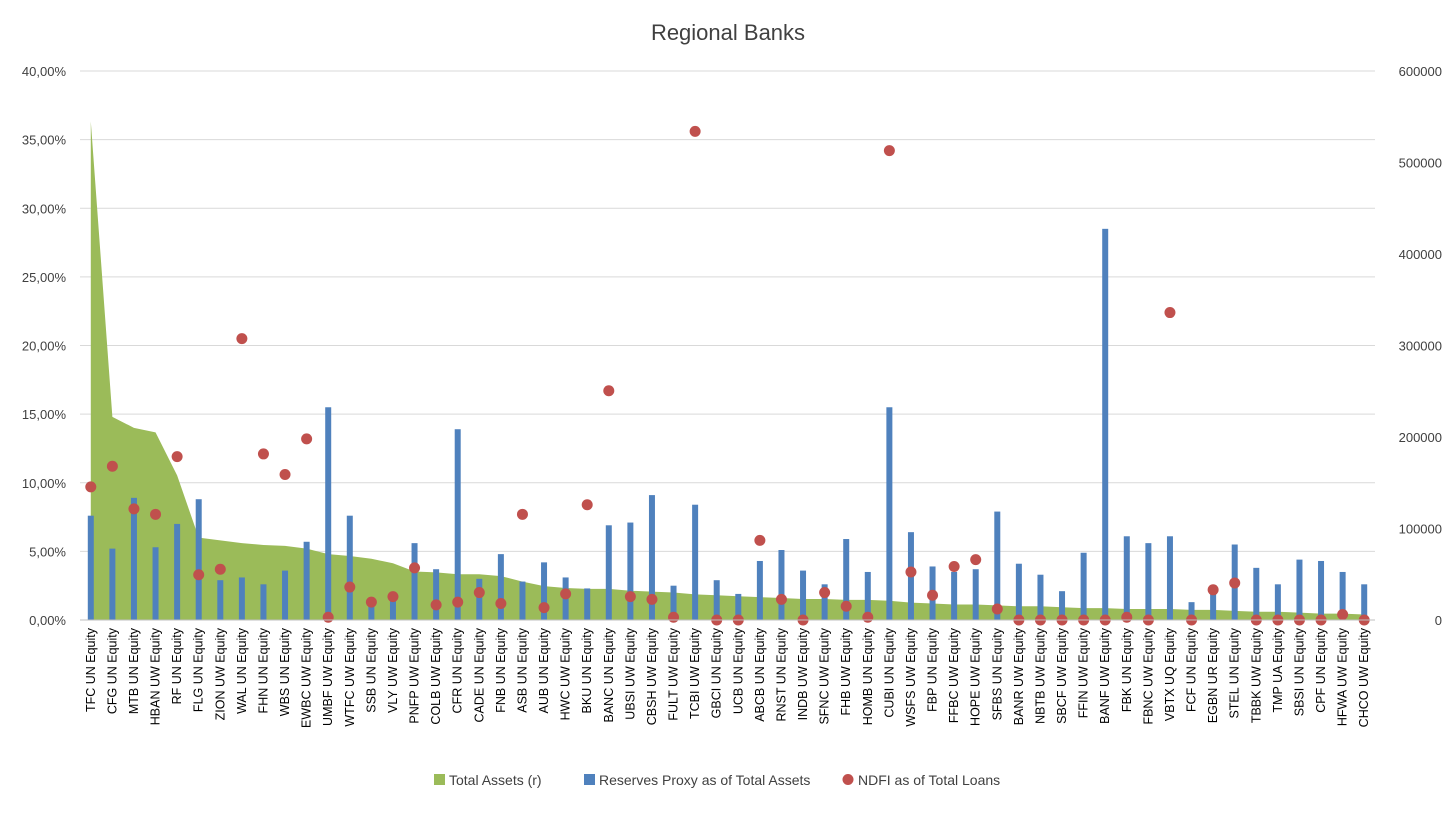 This screenshot has height=815, width=1456. Describe the element at coordinates (933, 669) in the screenshot. I see `category-label: FBP UN Equity` at that location.